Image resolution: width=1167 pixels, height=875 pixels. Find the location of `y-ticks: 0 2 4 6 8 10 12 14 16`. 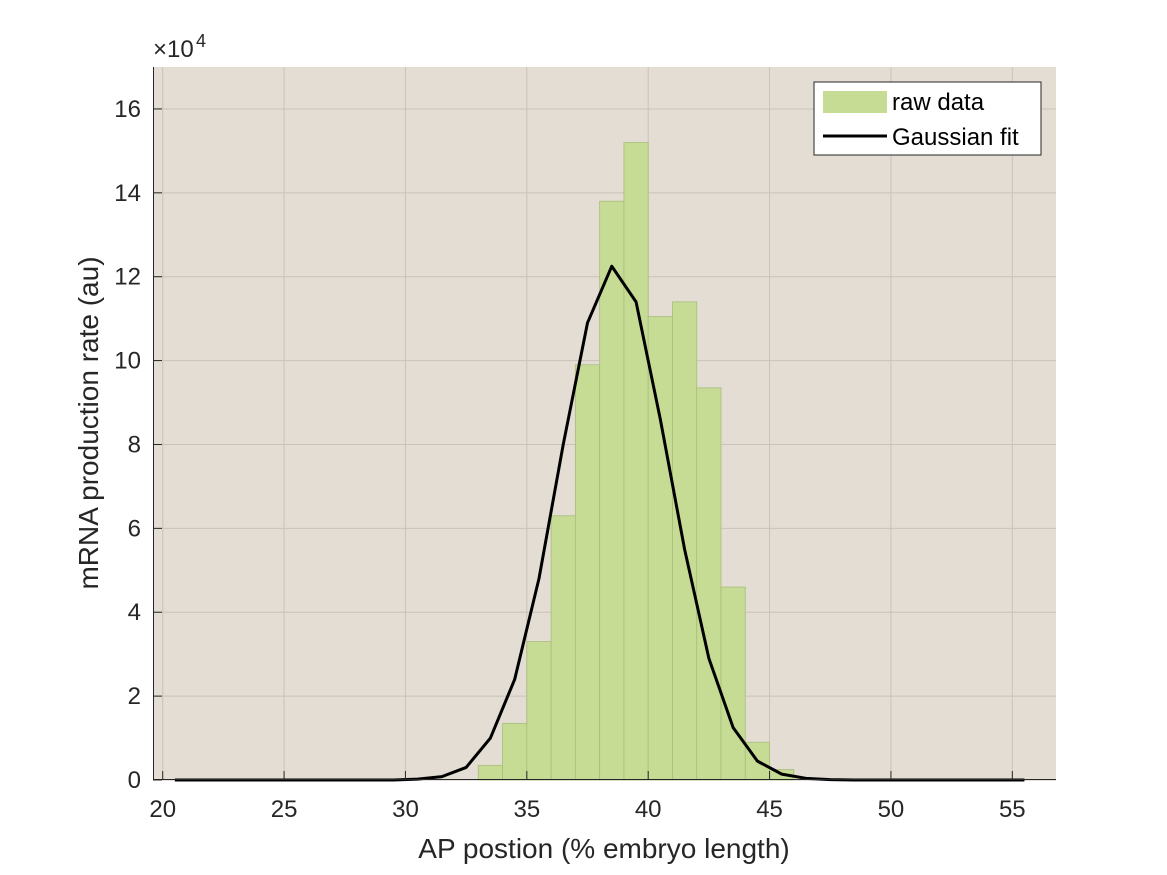

y-ticks: 0 2 4 6 8 10 12 14 16 is located at coordinates (138, 445).